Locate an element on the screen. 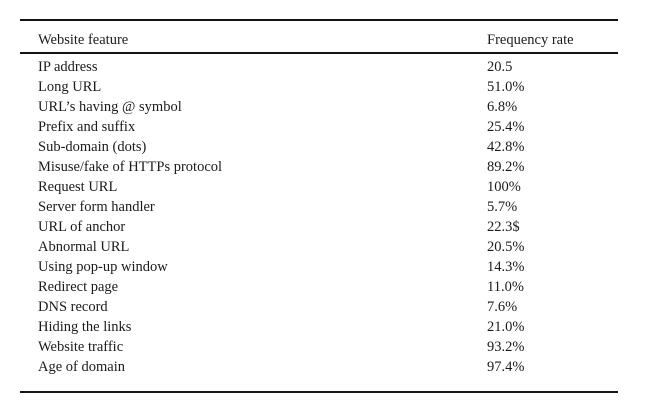  table-row: Abnormal URL 20.5% is located at coordinates (319, 247).